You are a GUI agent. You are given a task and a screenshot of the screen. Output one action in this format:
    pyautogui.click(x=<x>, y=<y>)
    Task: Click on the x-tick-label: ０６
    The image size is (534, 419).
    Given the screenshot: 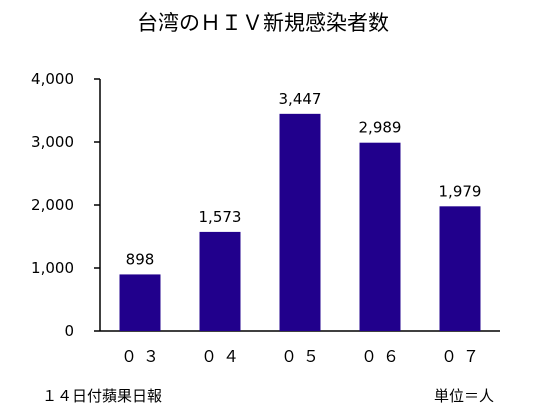 What is the action you would take?
    pyautogui.click(x=383, y=356)
    